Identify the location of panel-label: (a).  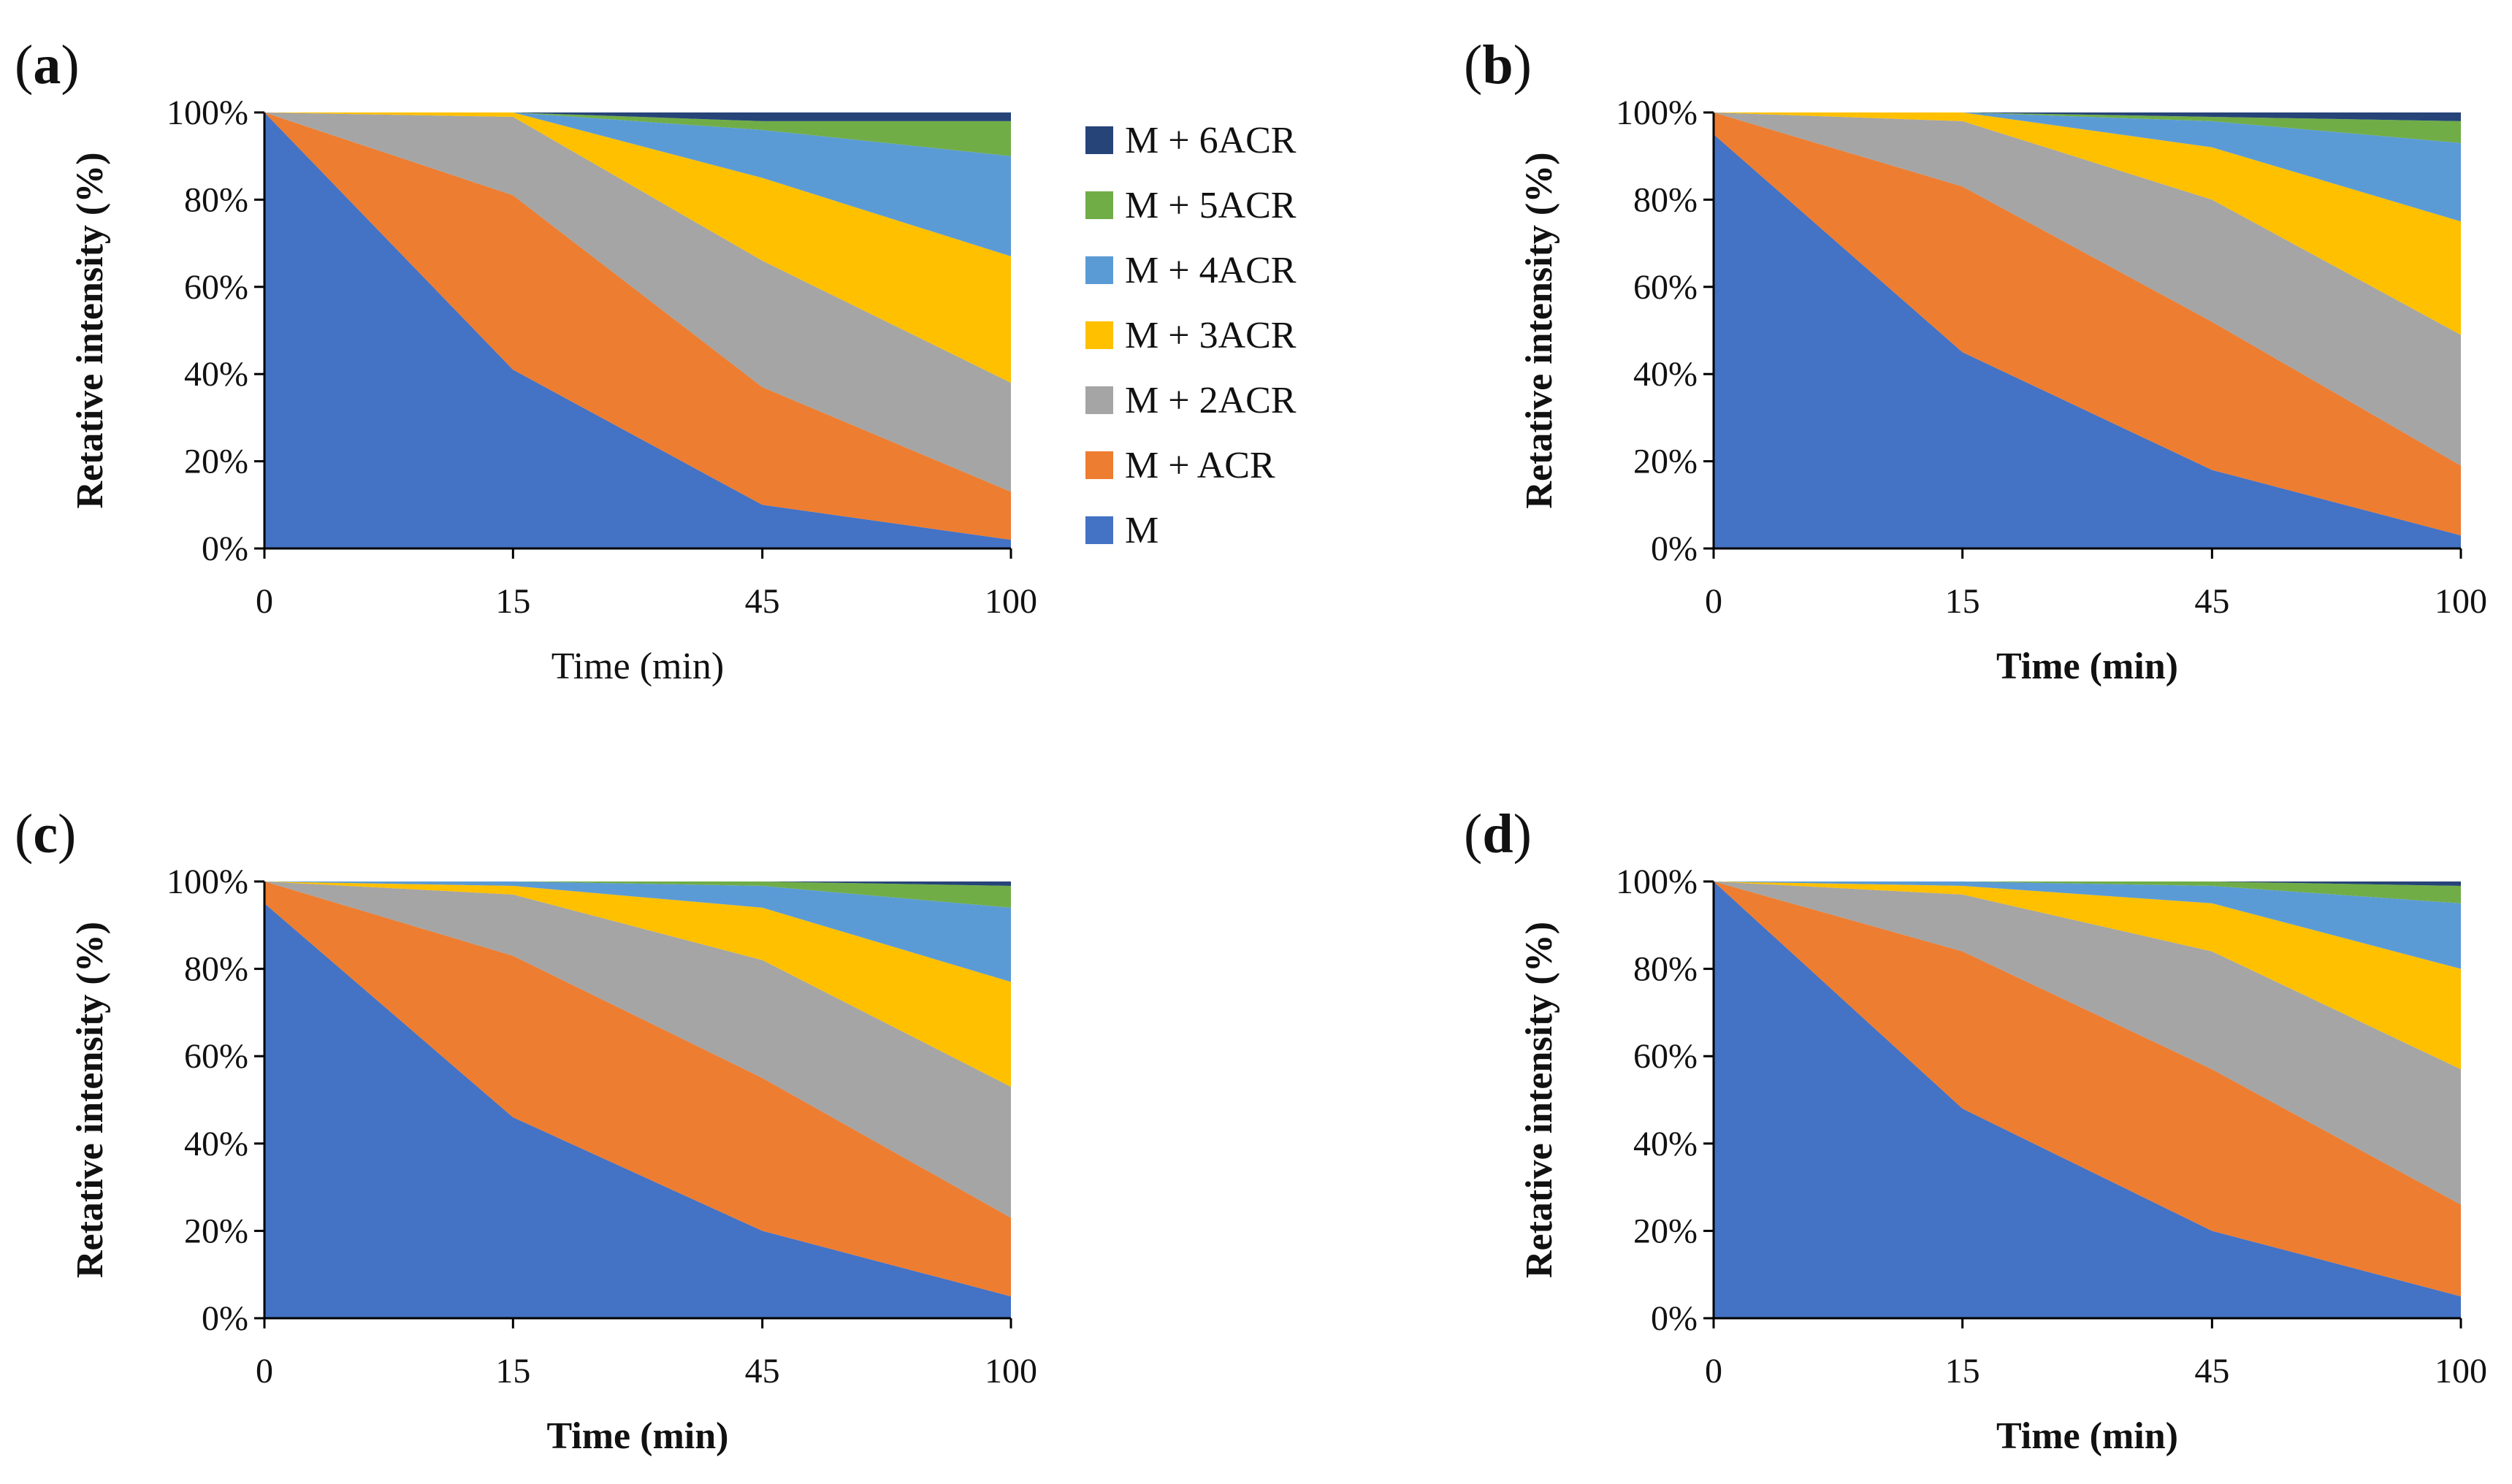
(47, 65).